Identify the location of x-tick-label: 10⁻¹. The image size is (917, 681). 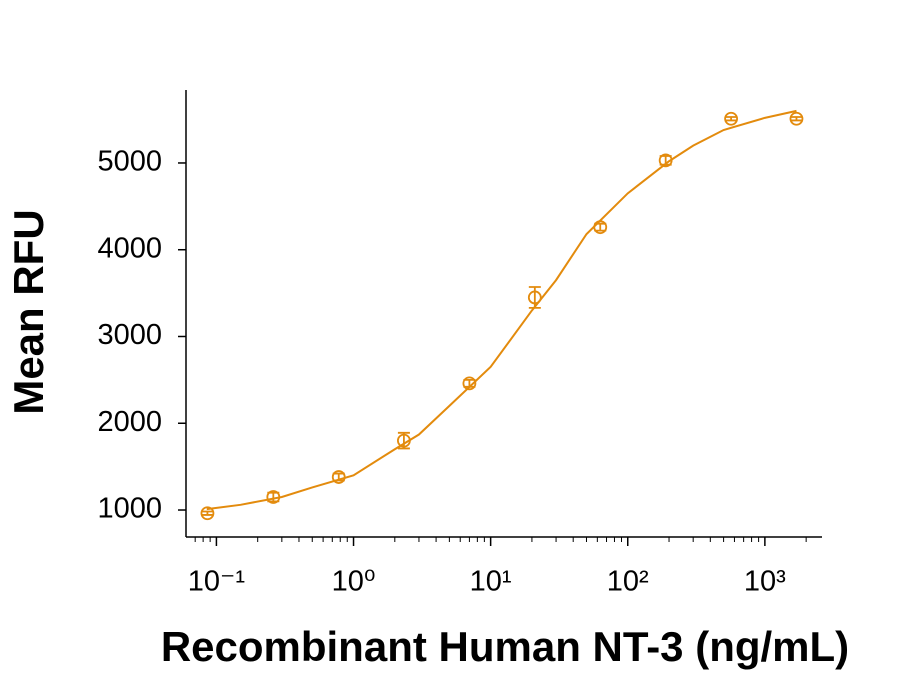
(217, 582).